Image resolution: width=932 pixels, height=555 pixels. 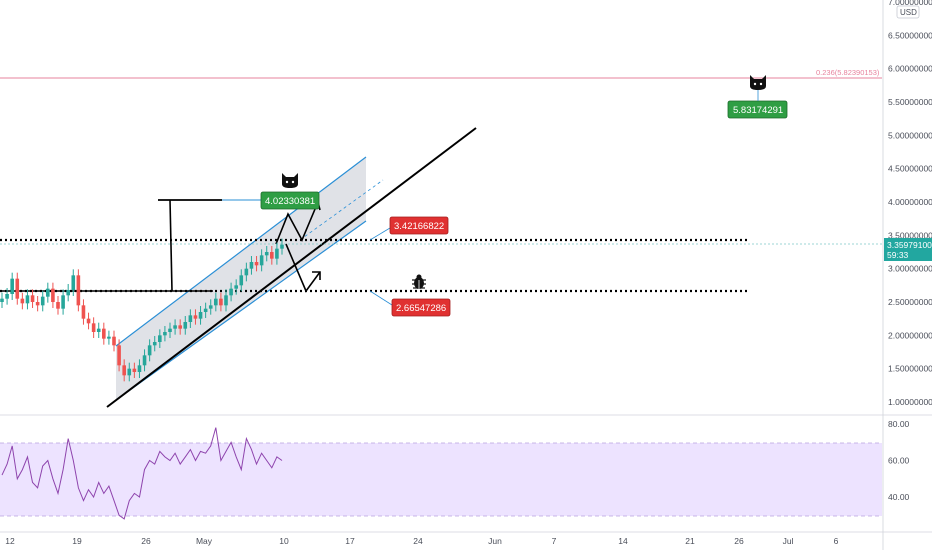 What do you see at coordinates (303, 268) in the screenshot?
I see `bear-path-arrow` at bounding box center [303, 268].